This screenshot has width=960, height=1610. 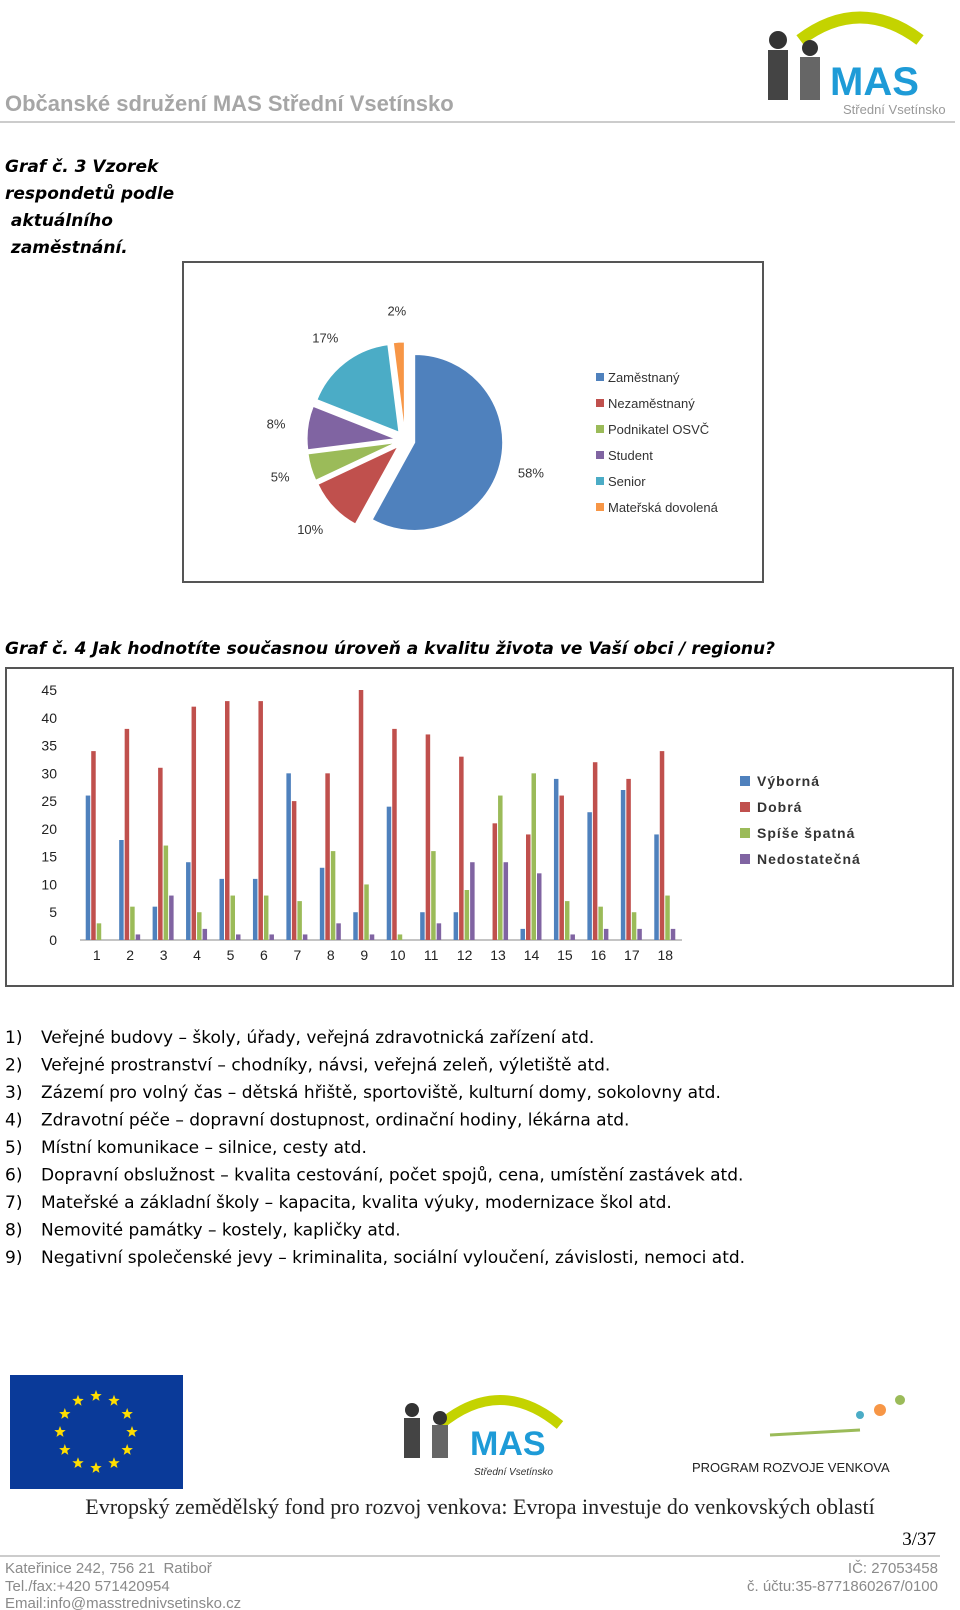 What do you see at coordinates (53, 912) in the screenshot?
I see `y-tick-label: 5` at bounding box center [53, 912].